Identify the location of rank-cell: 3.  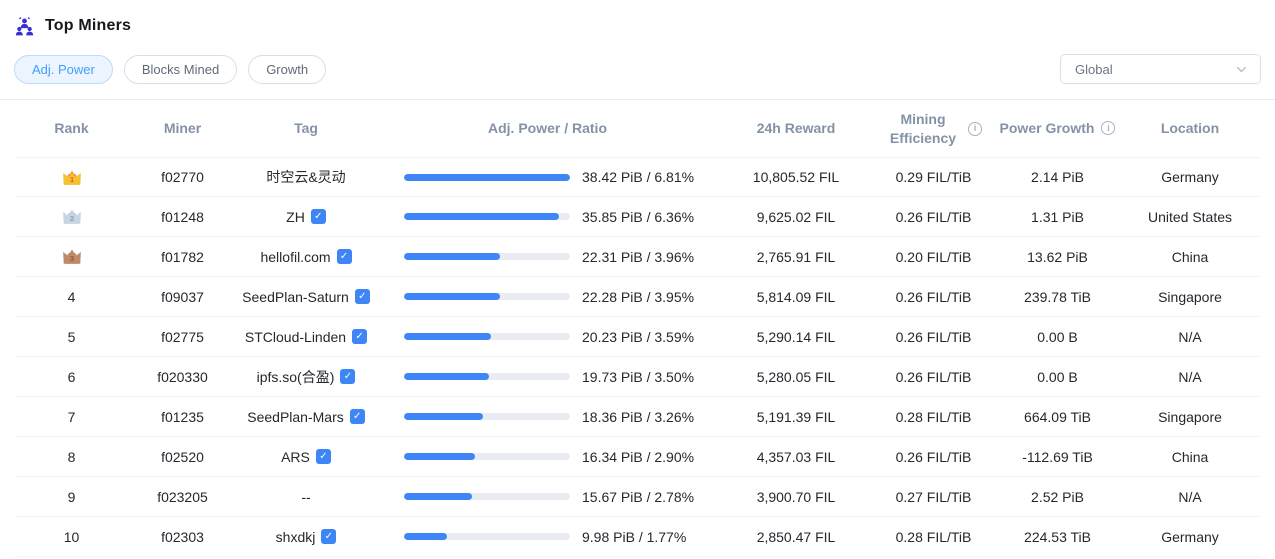
(71, 256).